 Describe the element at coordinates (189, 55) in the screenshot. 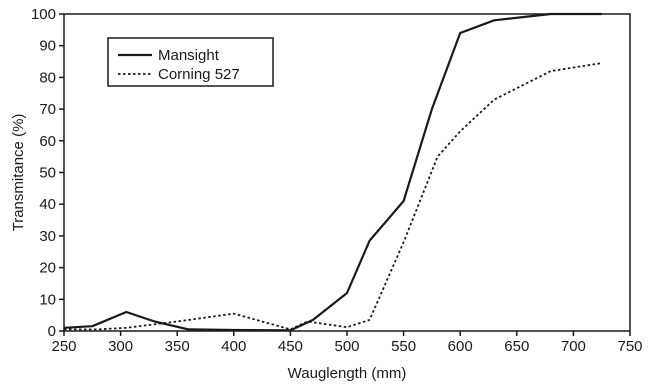

I see `legend-label-mansight: Mansight` at that location.